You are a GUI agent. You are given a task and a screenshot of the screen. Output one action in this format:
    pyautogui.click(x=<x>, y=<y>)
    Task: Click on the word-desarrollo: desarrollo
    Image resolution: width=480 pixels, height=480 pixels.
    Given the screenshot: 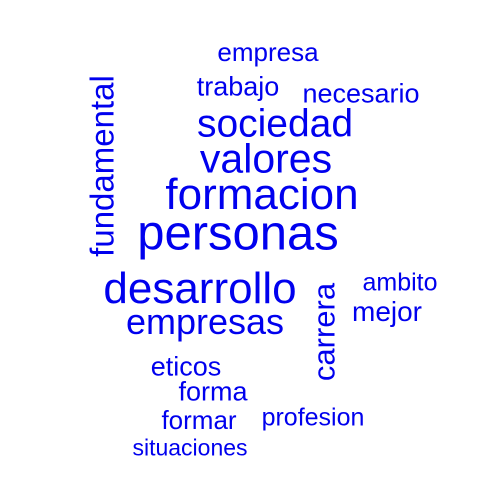 What is the action you would take?
    pyautogui.click(x=200, y=288)
    